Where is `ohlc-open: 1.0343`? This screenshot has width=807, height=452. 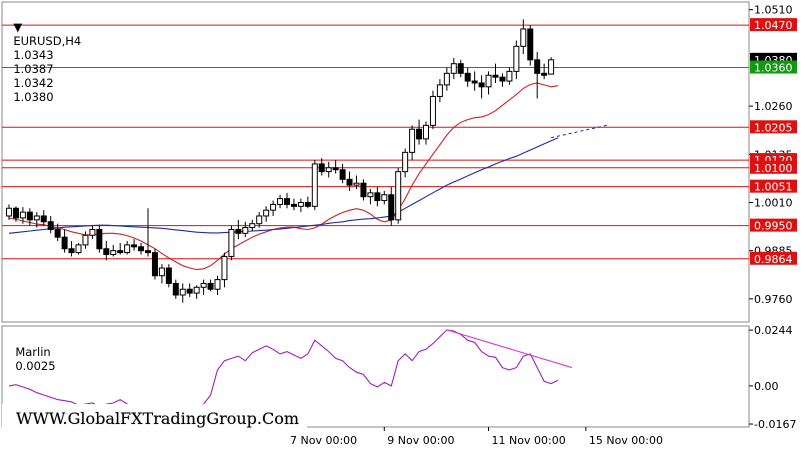
ohlc-open: 1.0343 is located at coordinates (33, 55).